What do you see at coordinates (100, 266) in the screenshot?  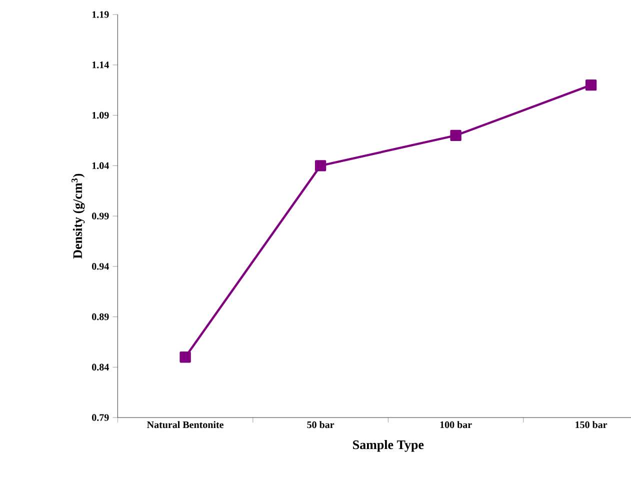 I see `y-tick-label: 0.94` at bounding box center [100, 266].